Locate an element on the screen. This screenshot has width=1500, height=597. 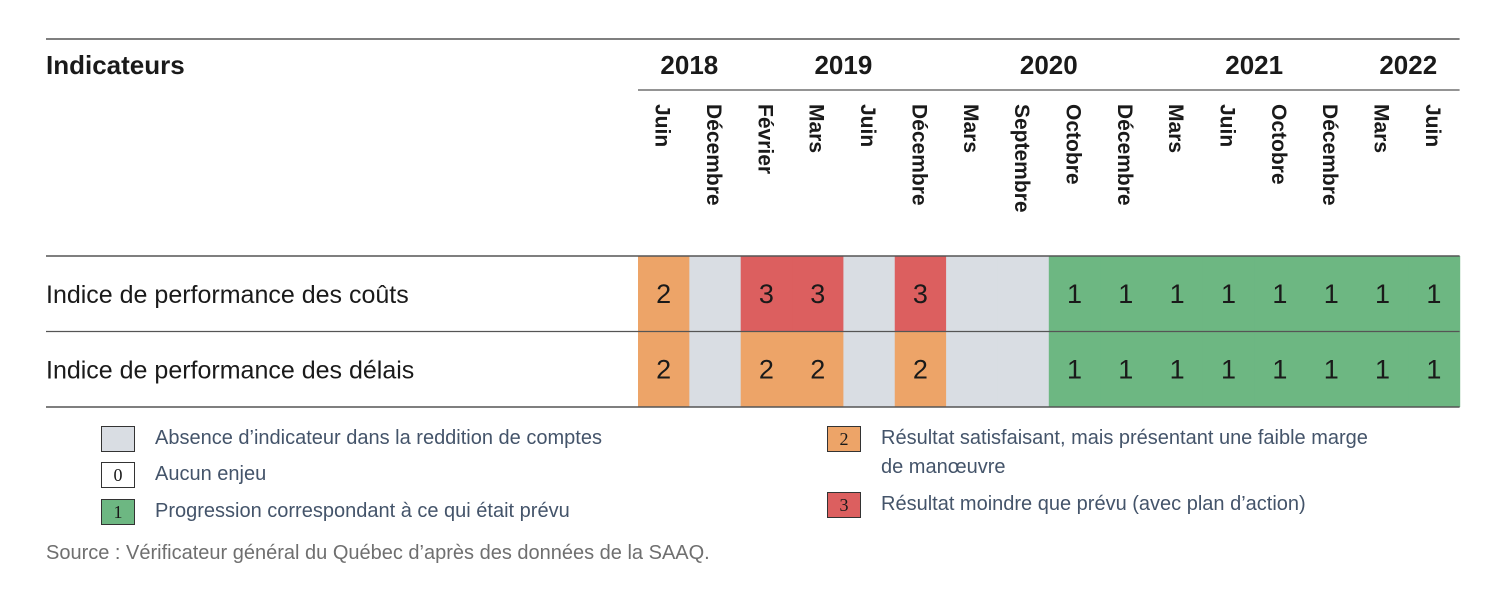
legend-swatch-3: 3 is located at coordinates (844, 505).